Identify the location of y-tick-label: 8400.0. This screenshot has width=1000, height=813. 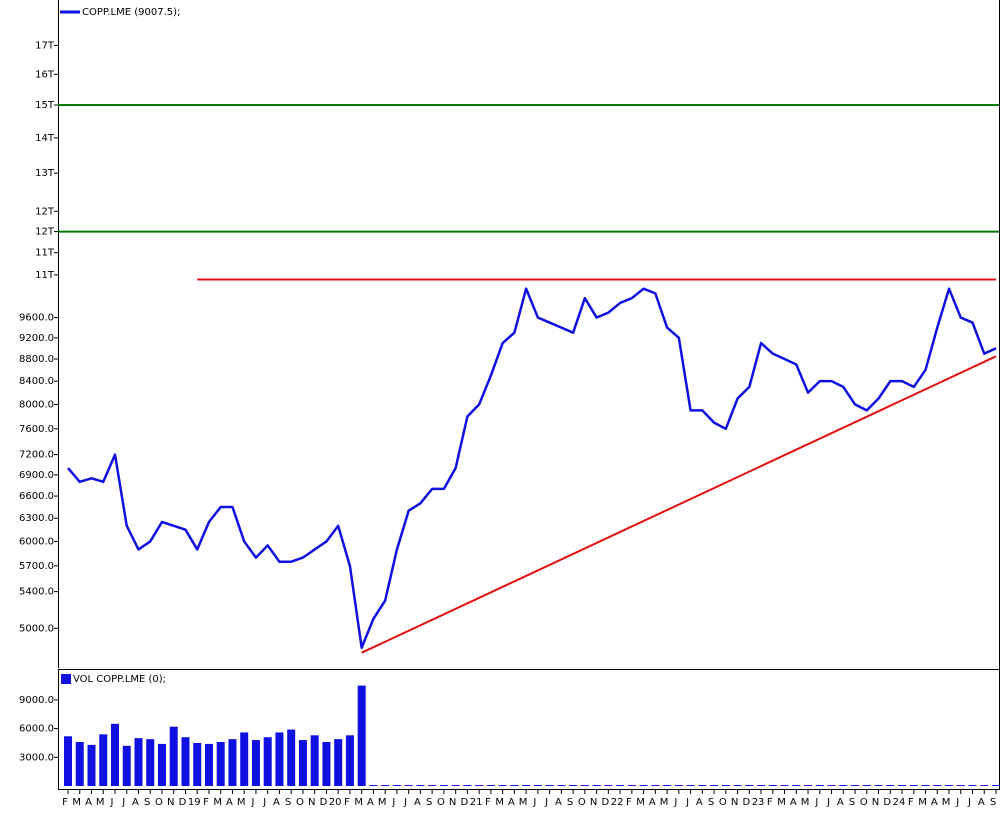
(36, 381).